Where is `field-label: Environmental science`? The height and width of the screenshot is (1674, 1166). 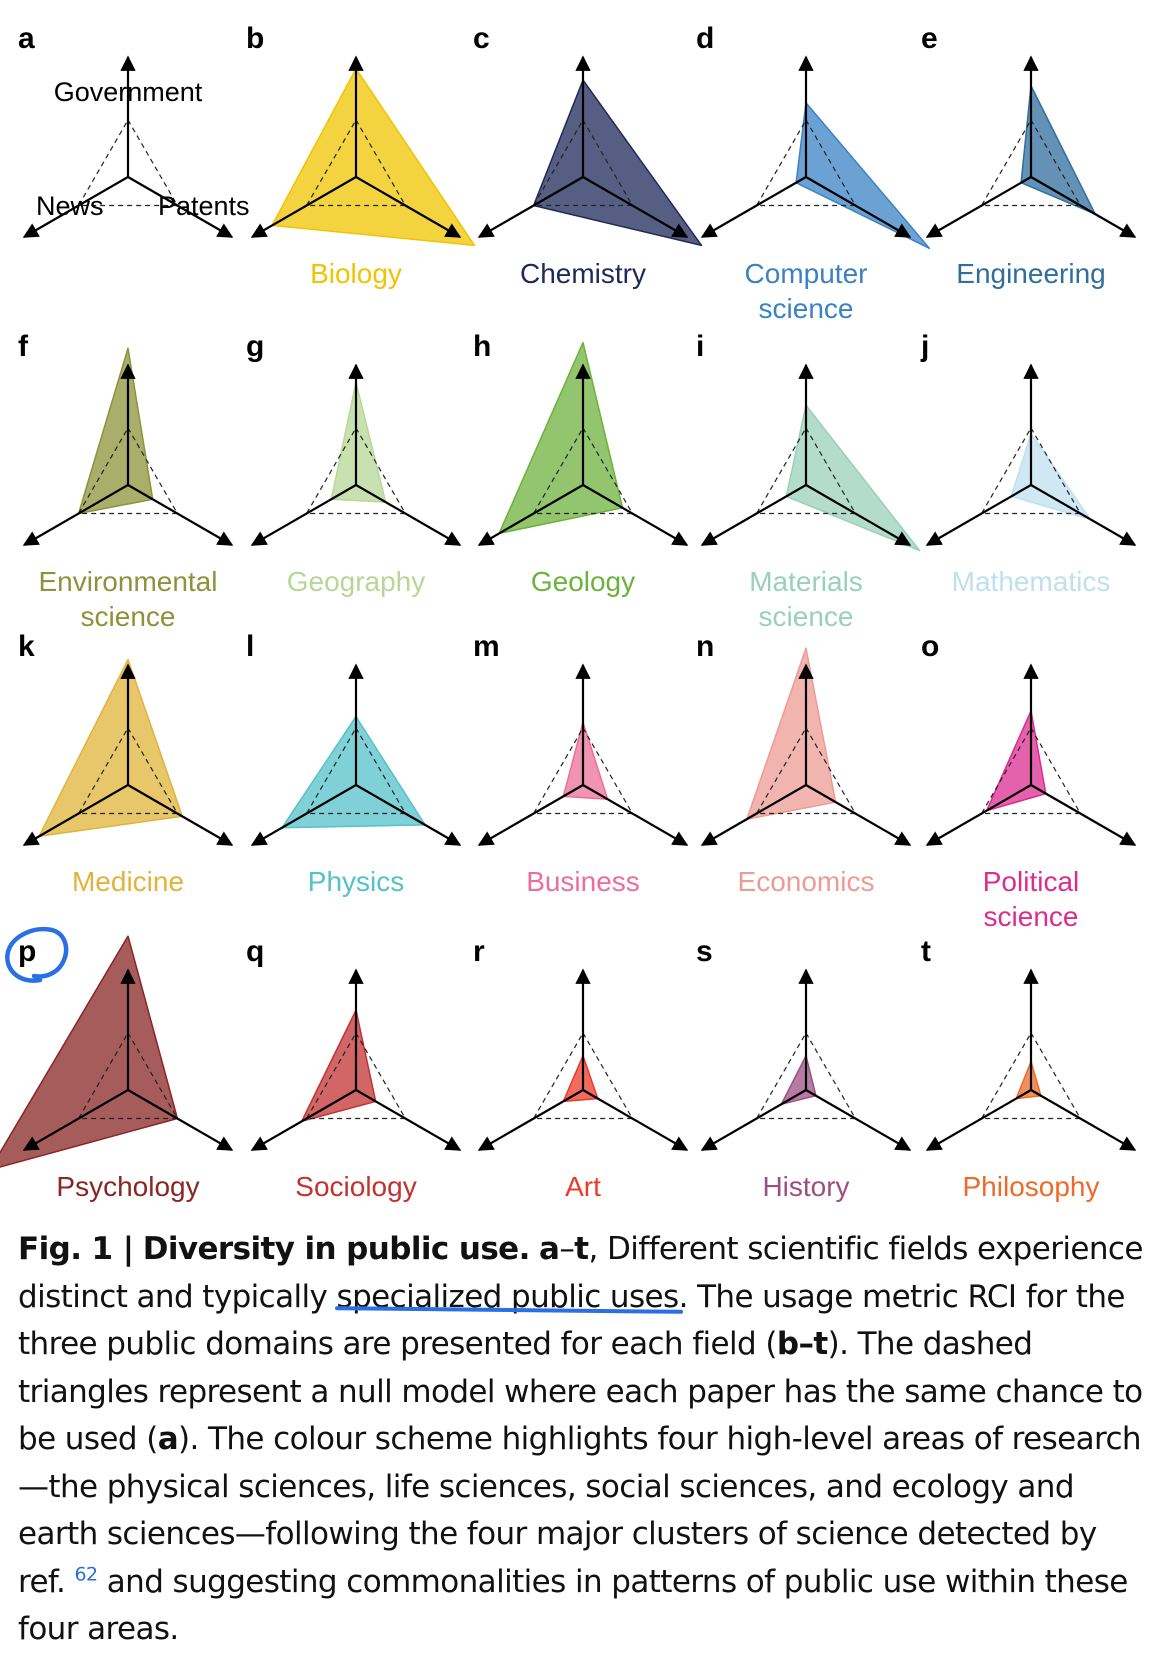
field-label: Environmental science is located at coordinates (128, 599).